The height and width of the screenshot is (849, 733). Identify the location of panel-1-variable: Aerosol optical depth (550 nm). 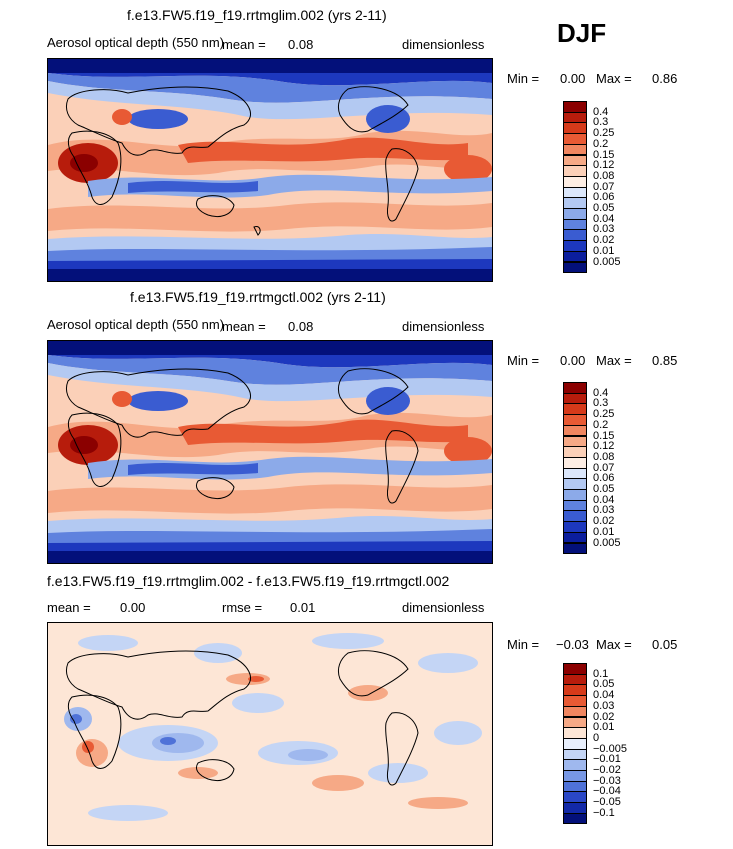
(136, 42).